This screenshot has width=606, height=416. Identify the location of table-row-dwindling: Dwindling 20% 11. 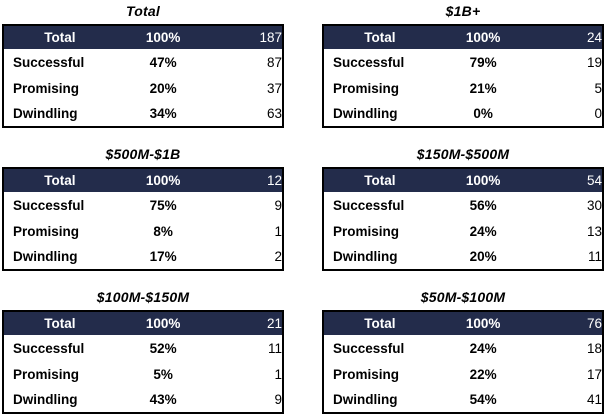
(463, 257).